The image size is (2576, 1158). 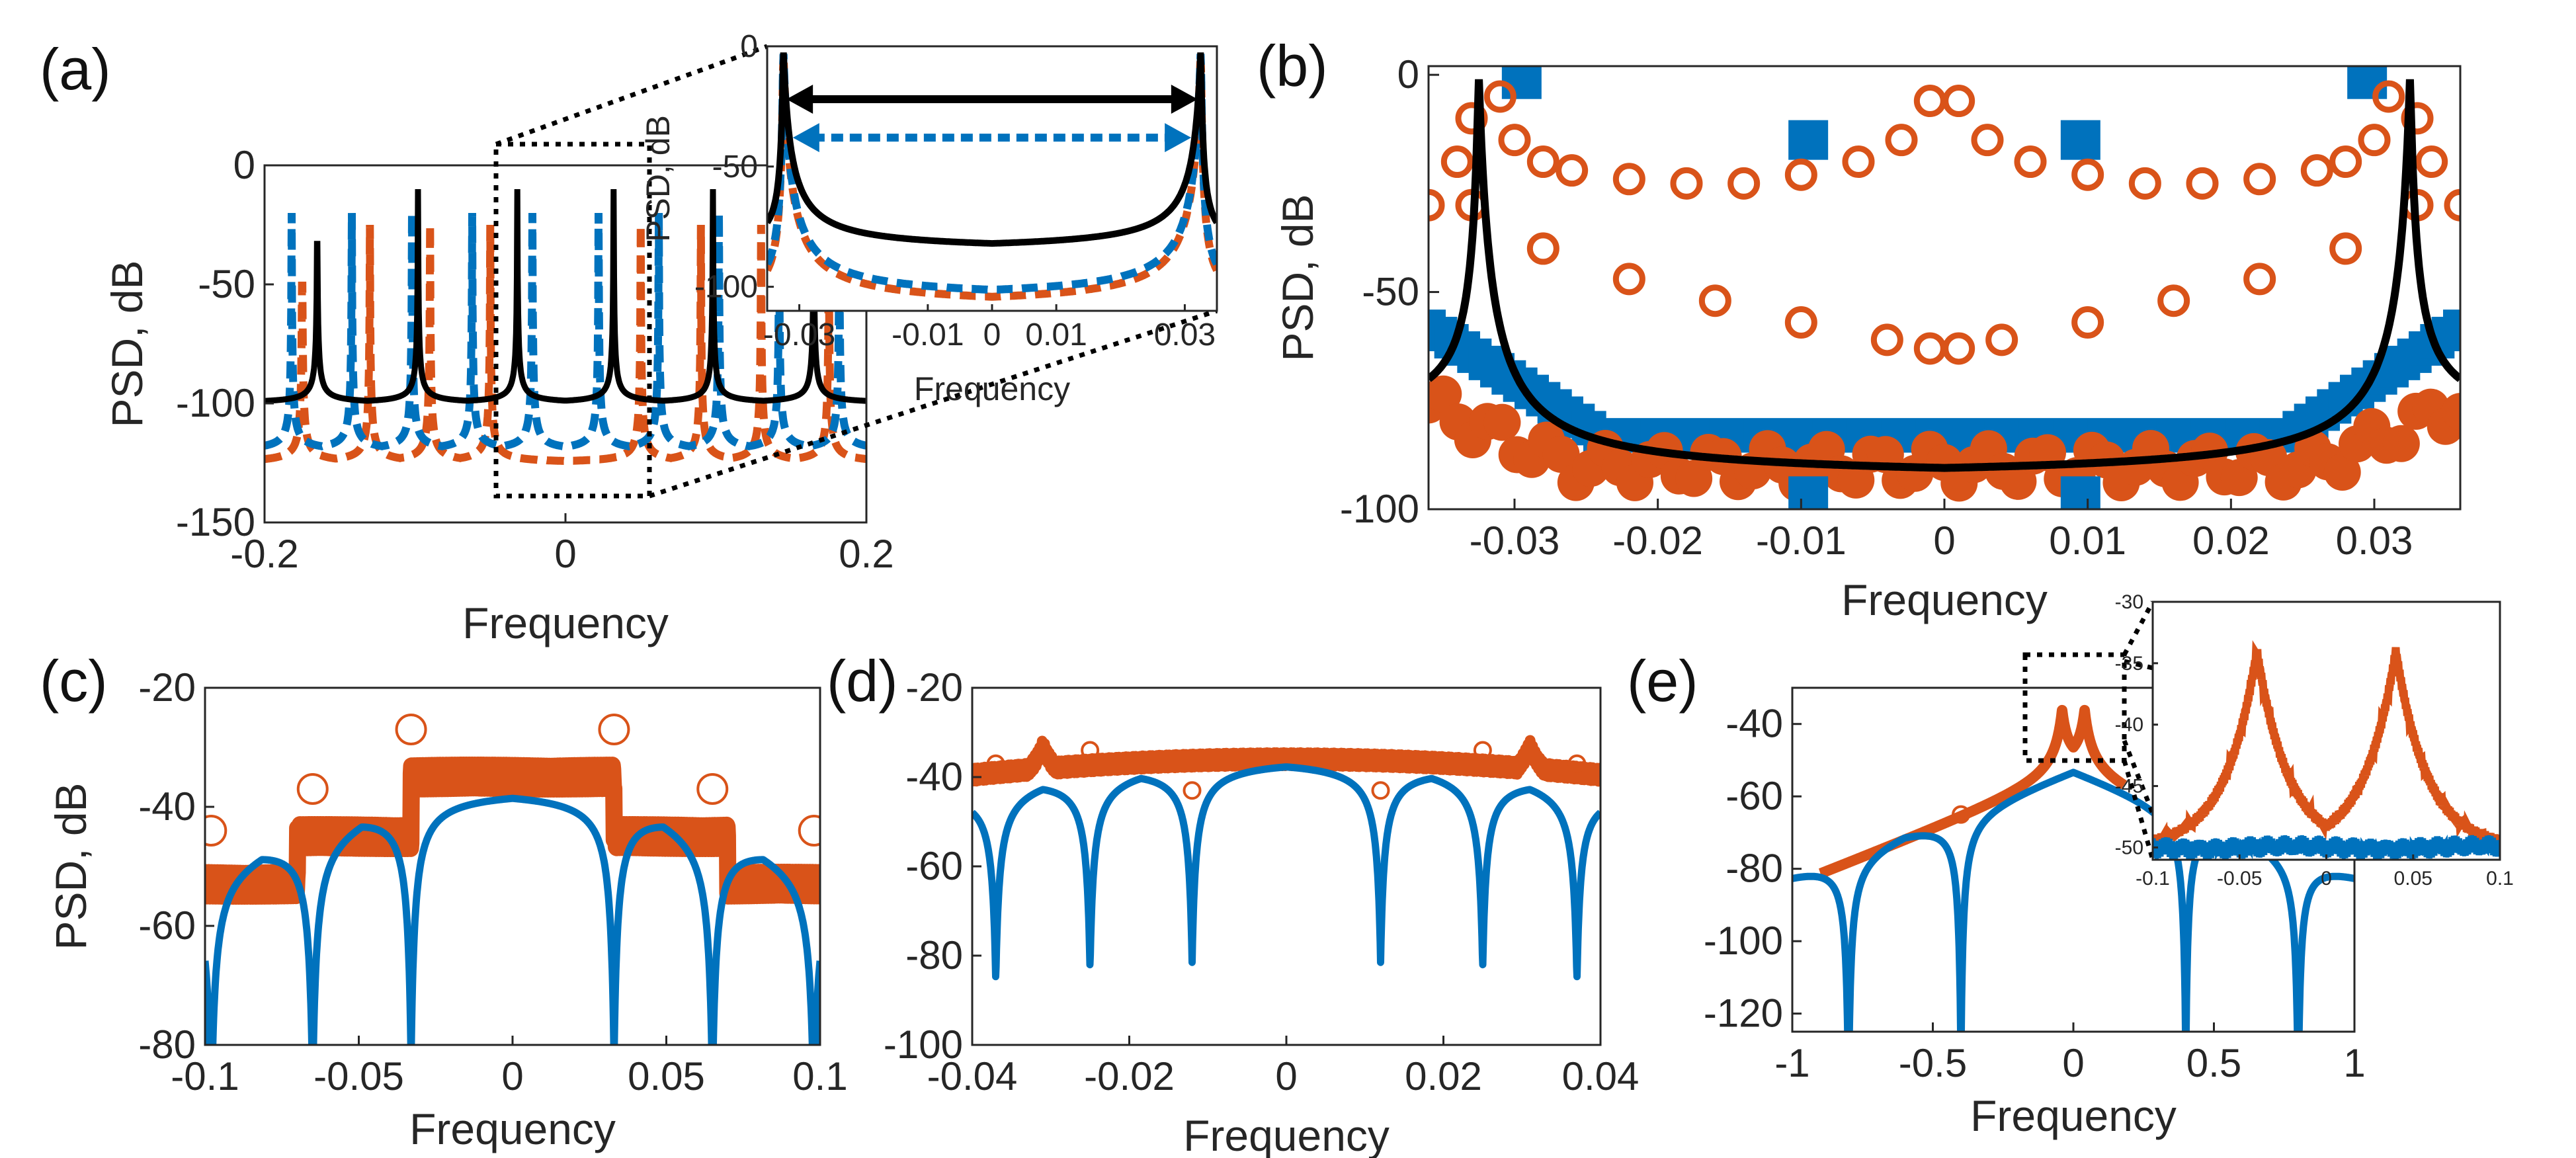 I want to click on x-tick-label: -0.03, so click(x=1515, y=540).